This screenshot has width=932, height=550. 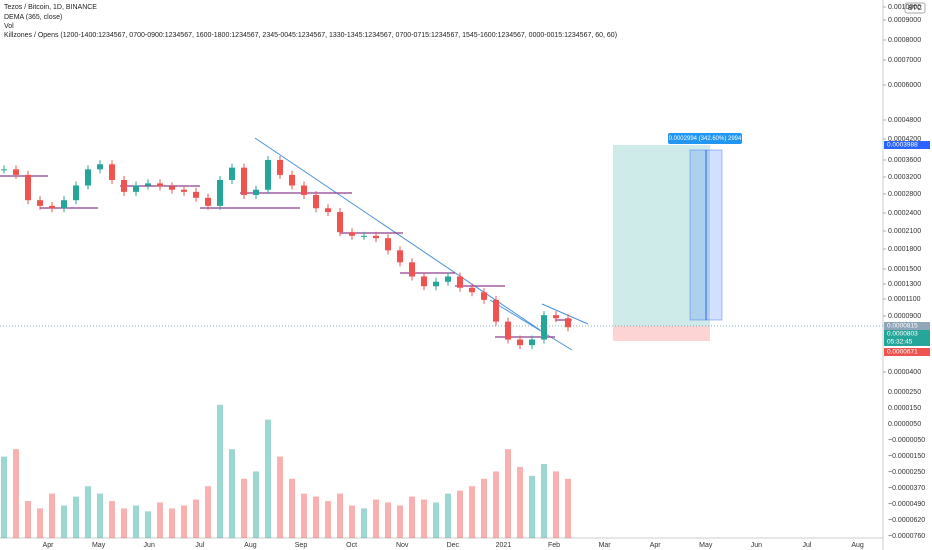 What do you see at coordinates (99, 545) in the screenshot?
I see `x-tick-label: May` at bounding box center [99, 545].